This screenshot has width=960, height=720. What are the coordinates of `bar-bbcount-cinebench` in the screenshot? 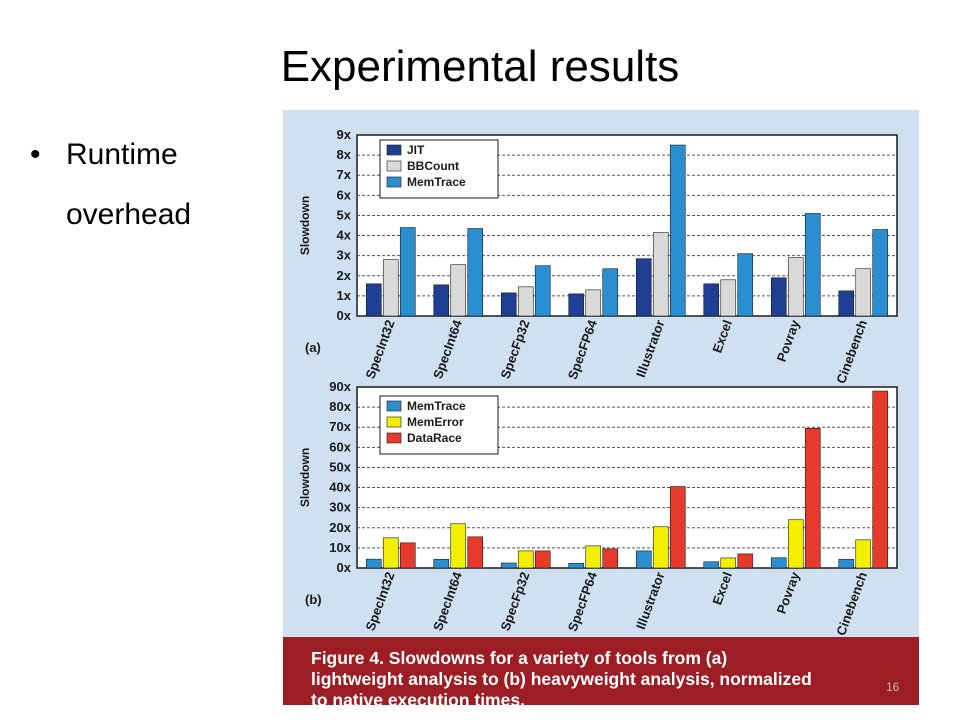 It's located at (863, 292).